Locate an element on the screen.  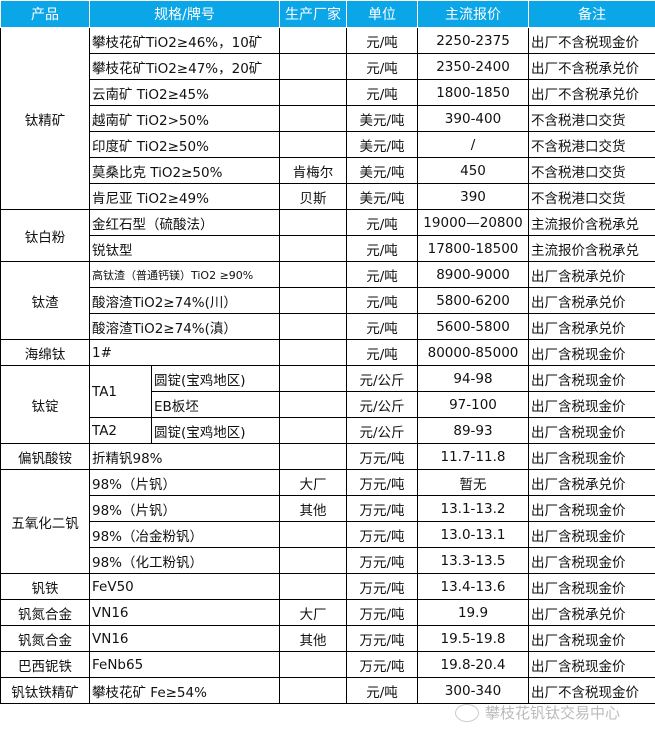
maker-cell: 肯梅尔 is located at coordinates (313, 170).